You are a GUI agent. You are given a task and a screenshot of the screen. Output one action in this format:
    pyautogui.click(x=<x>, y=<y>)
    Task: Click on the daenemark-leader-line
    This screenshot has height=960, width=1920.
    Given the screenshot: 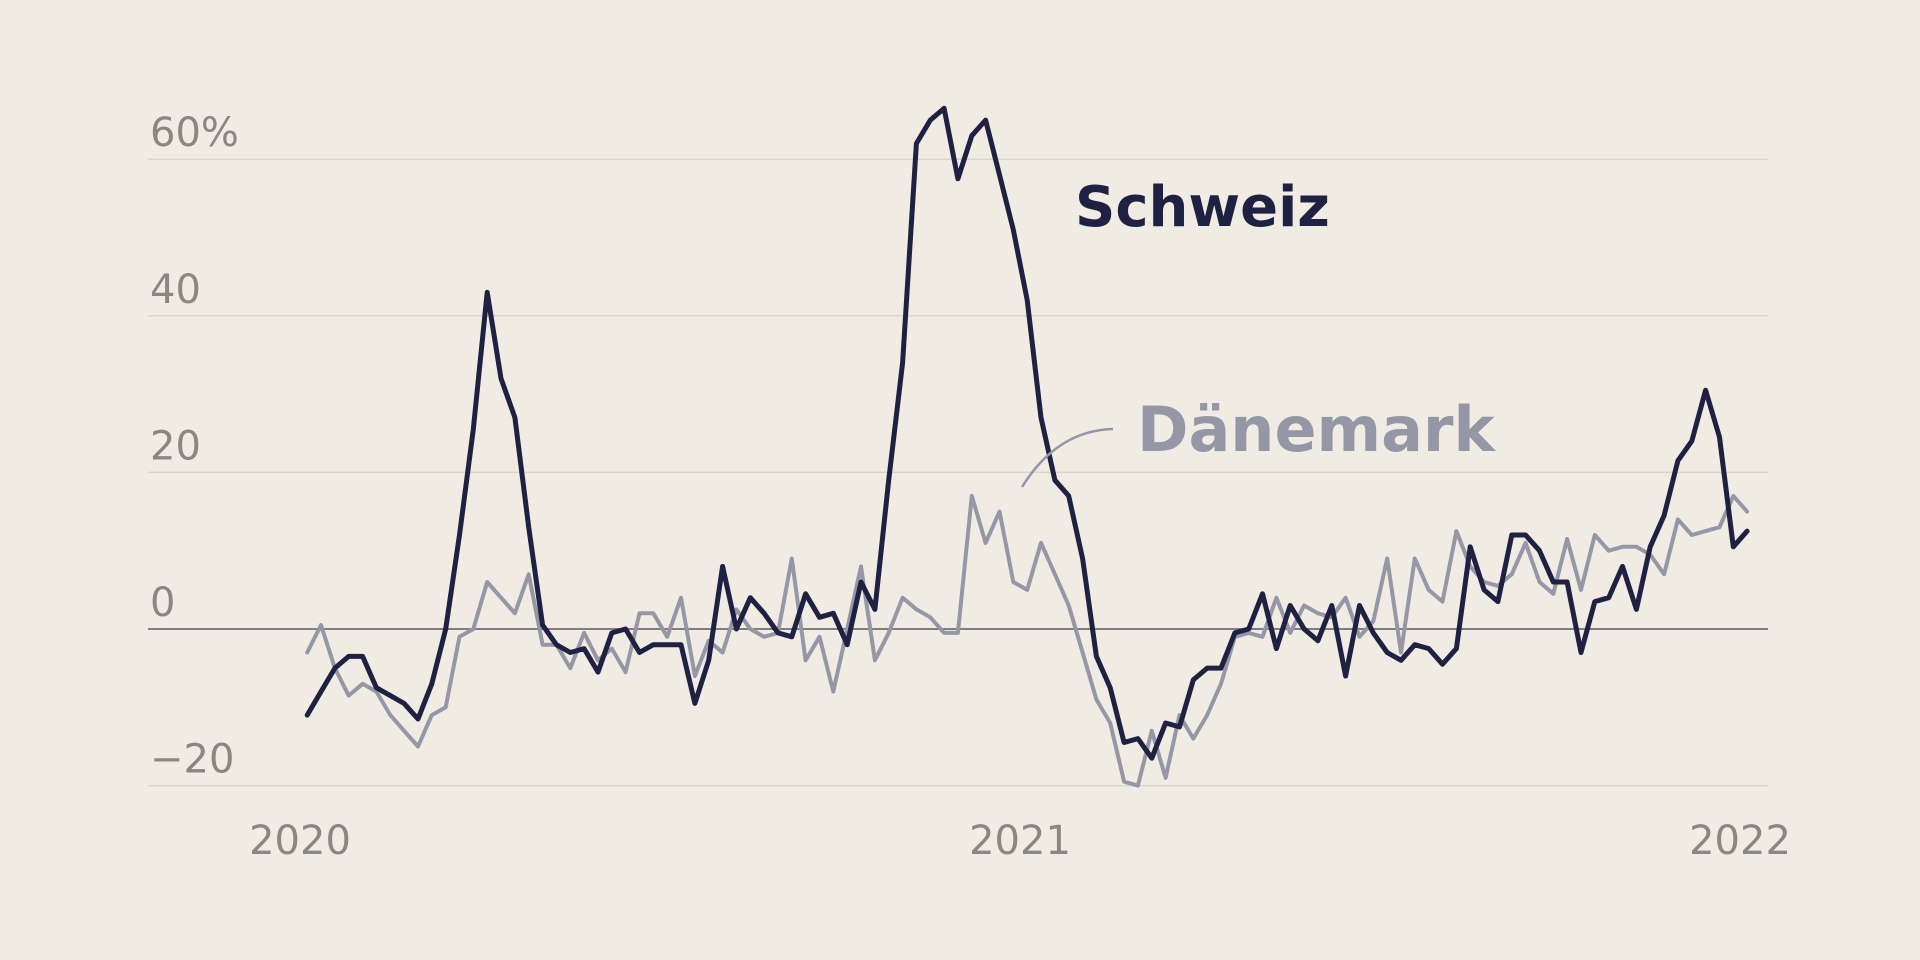 What is the action you would take?
    pyautogui.click(x=1067, y=457)
    